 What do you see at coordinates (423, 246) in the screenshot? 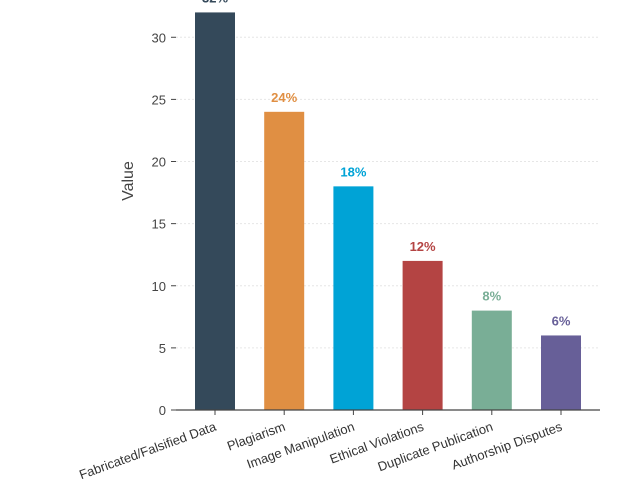
I see `data-label: 12%` at bounding box center [423, 246].